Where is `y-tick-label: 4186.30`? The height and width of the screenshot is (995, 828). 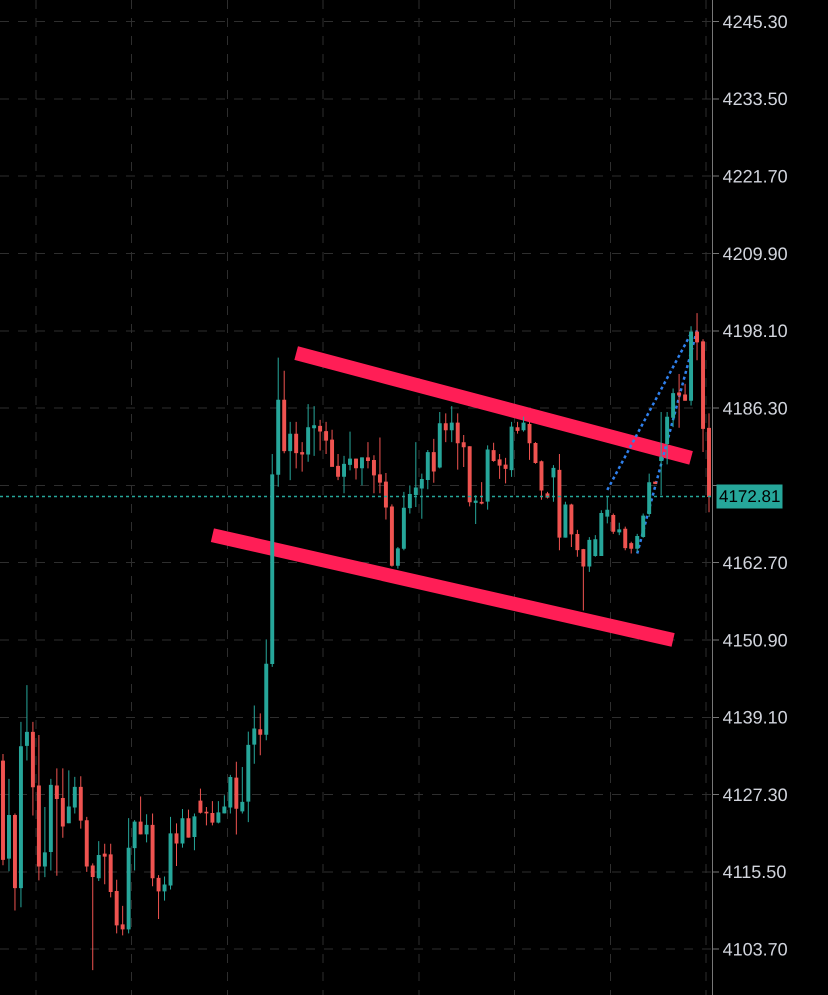 y-tick-label: 4186.30 is located at coordinates (755, 408).